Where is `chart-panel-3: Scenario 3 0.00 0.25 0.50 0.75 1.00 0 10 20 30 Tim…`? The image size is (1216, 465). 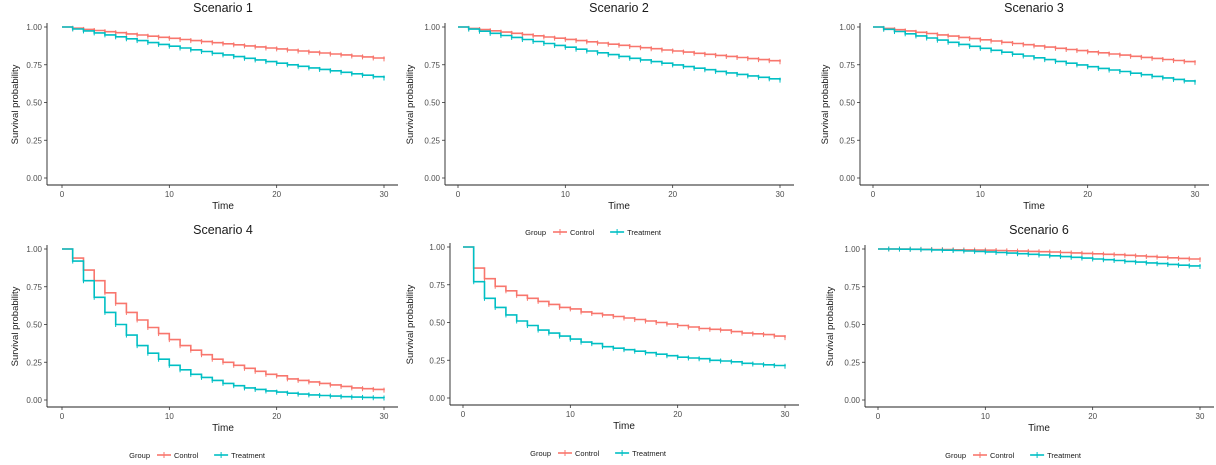 chart-panel-3: Scenario 3 0.00 0.25 0.50 0.75 1.00 0 10 20 30 Tim… is located at coordinates (1014, 106).